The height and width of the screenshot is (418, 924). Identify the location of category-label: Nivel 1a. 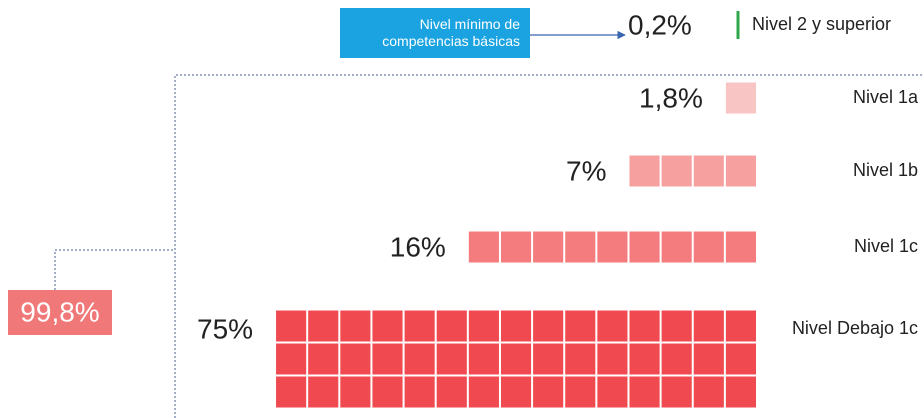
(886, 97).